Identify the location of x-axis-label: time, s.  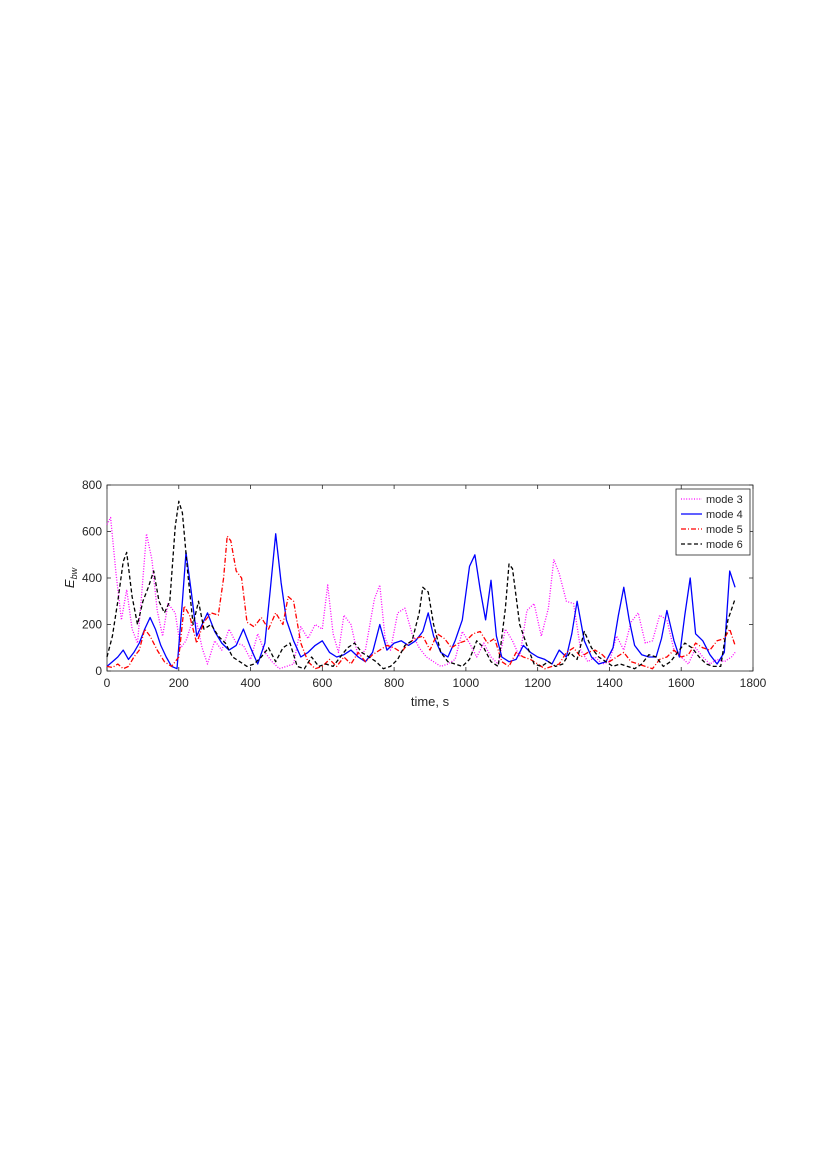
(430, 701).